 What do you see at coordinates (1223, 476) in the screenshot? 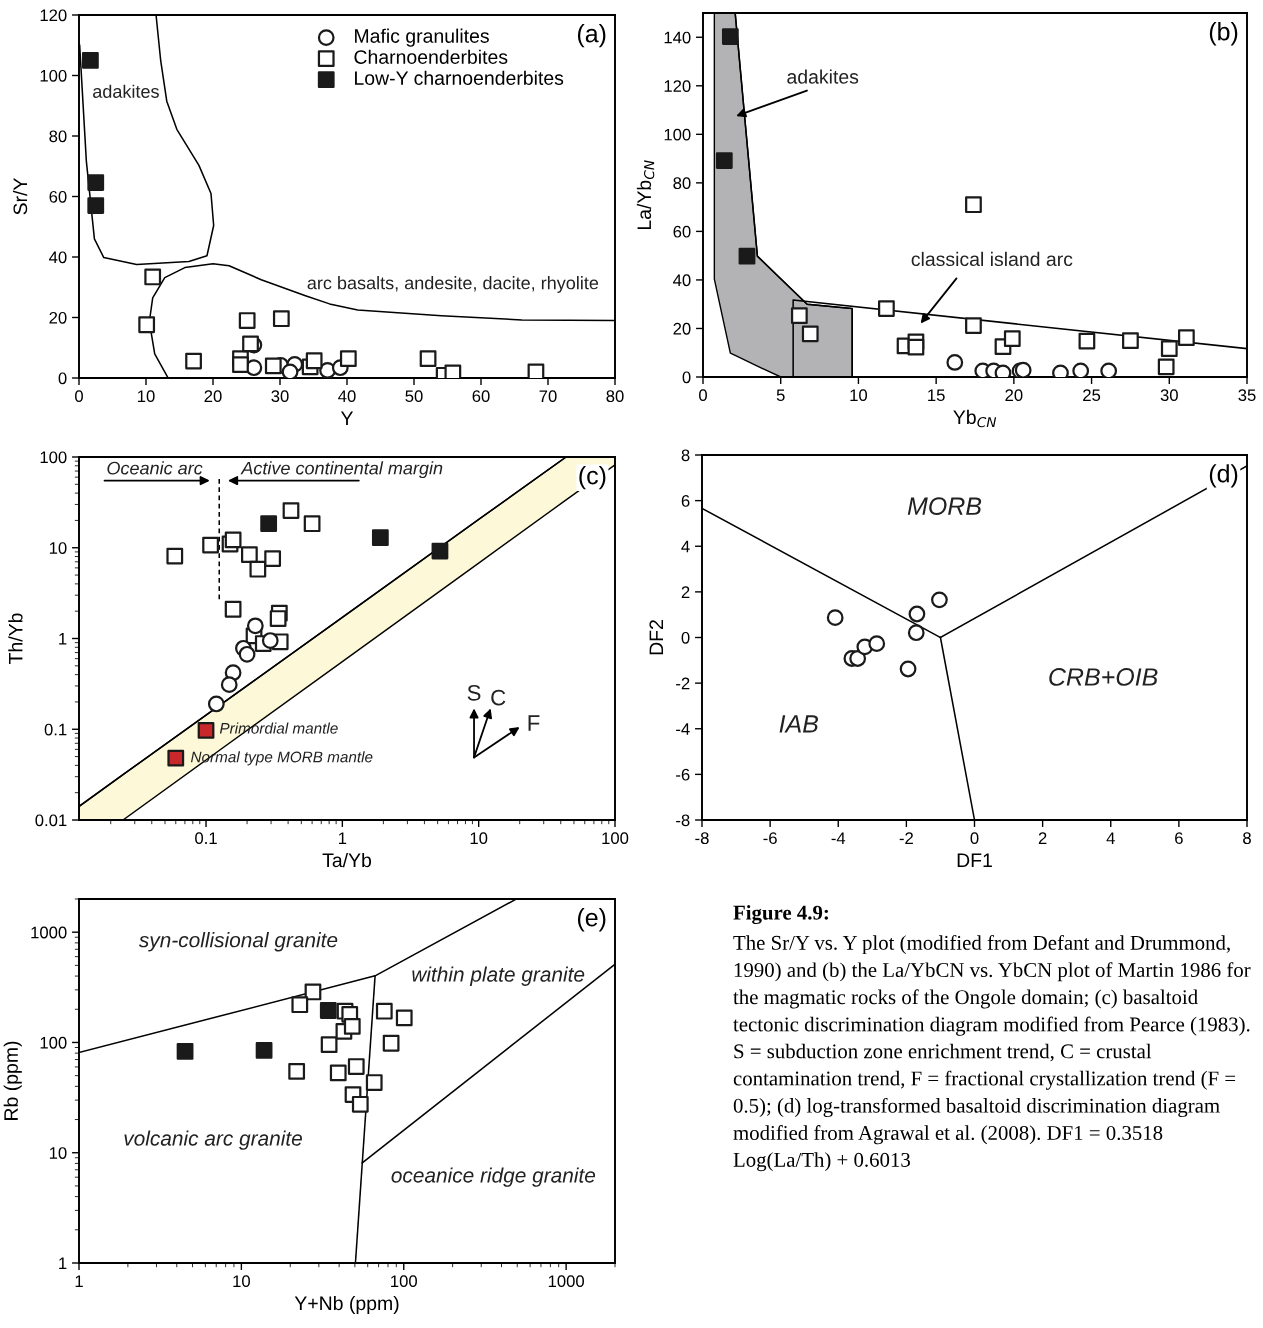
I see `annotation: (d)` at bounding box center [1223, 476].